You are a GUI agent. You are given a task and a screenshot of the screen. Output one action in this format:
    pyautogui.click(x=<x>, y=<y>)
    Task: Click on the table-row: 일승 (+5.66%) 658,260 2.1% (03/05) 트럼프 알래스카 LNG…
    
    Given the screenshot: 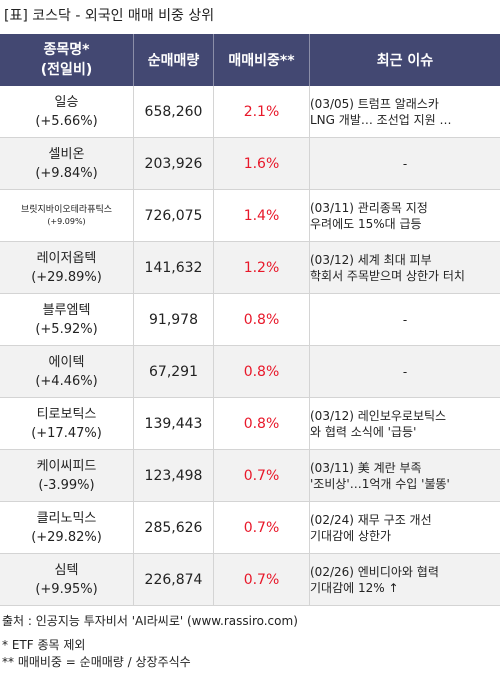 What is the action you would take?
    pyautogui.click(x=250, y=112)
    